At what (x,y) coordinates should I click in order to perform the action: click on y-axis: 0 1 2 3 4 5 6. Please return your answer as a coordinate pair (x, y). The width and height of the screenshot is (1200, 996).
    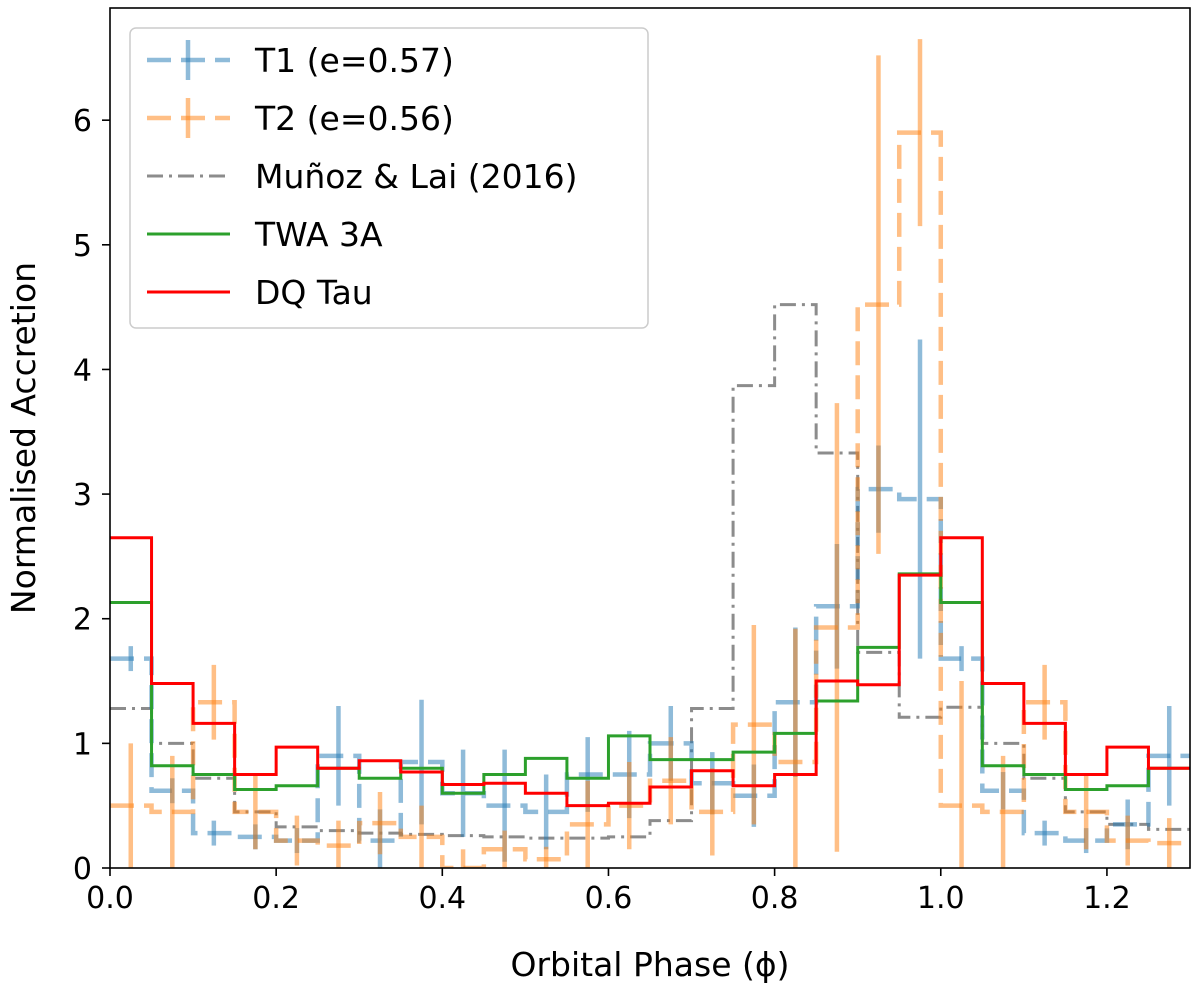
    Looking at the image, I should click on (91, 495).